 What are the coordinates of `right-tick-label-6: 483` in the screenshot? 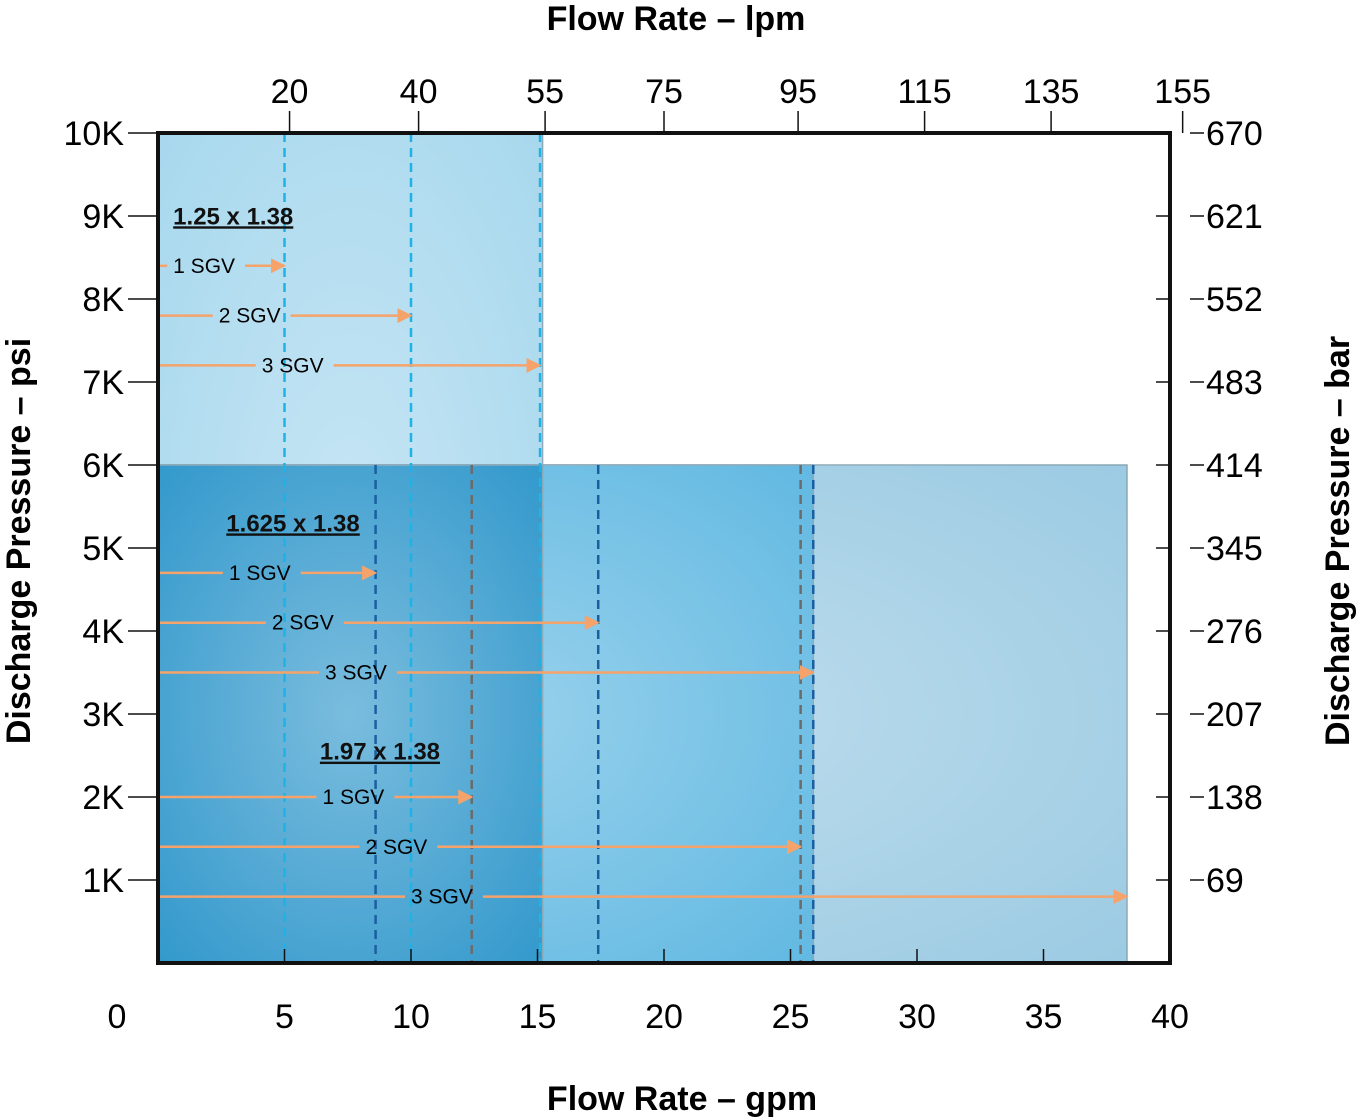 It's located at (1234, 383).